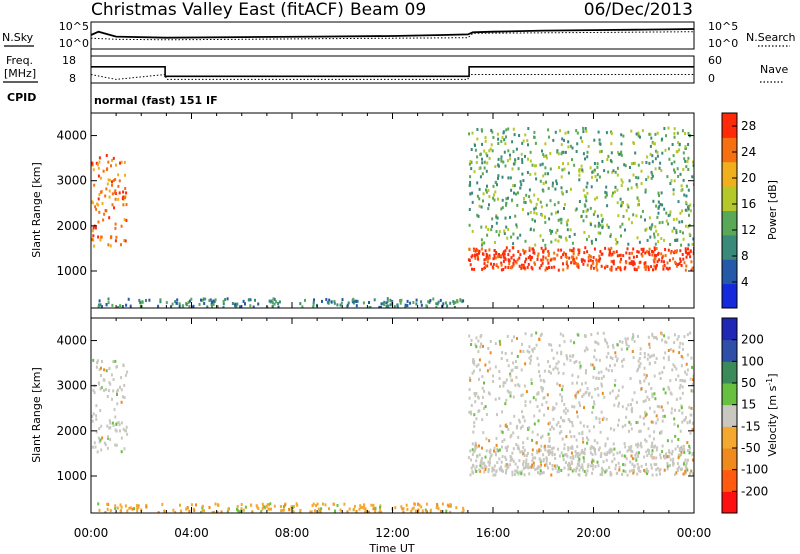  Describe the element at coordinates (493, 533) in the screenshot. I see `x-tick-label: 16:00` at that location.